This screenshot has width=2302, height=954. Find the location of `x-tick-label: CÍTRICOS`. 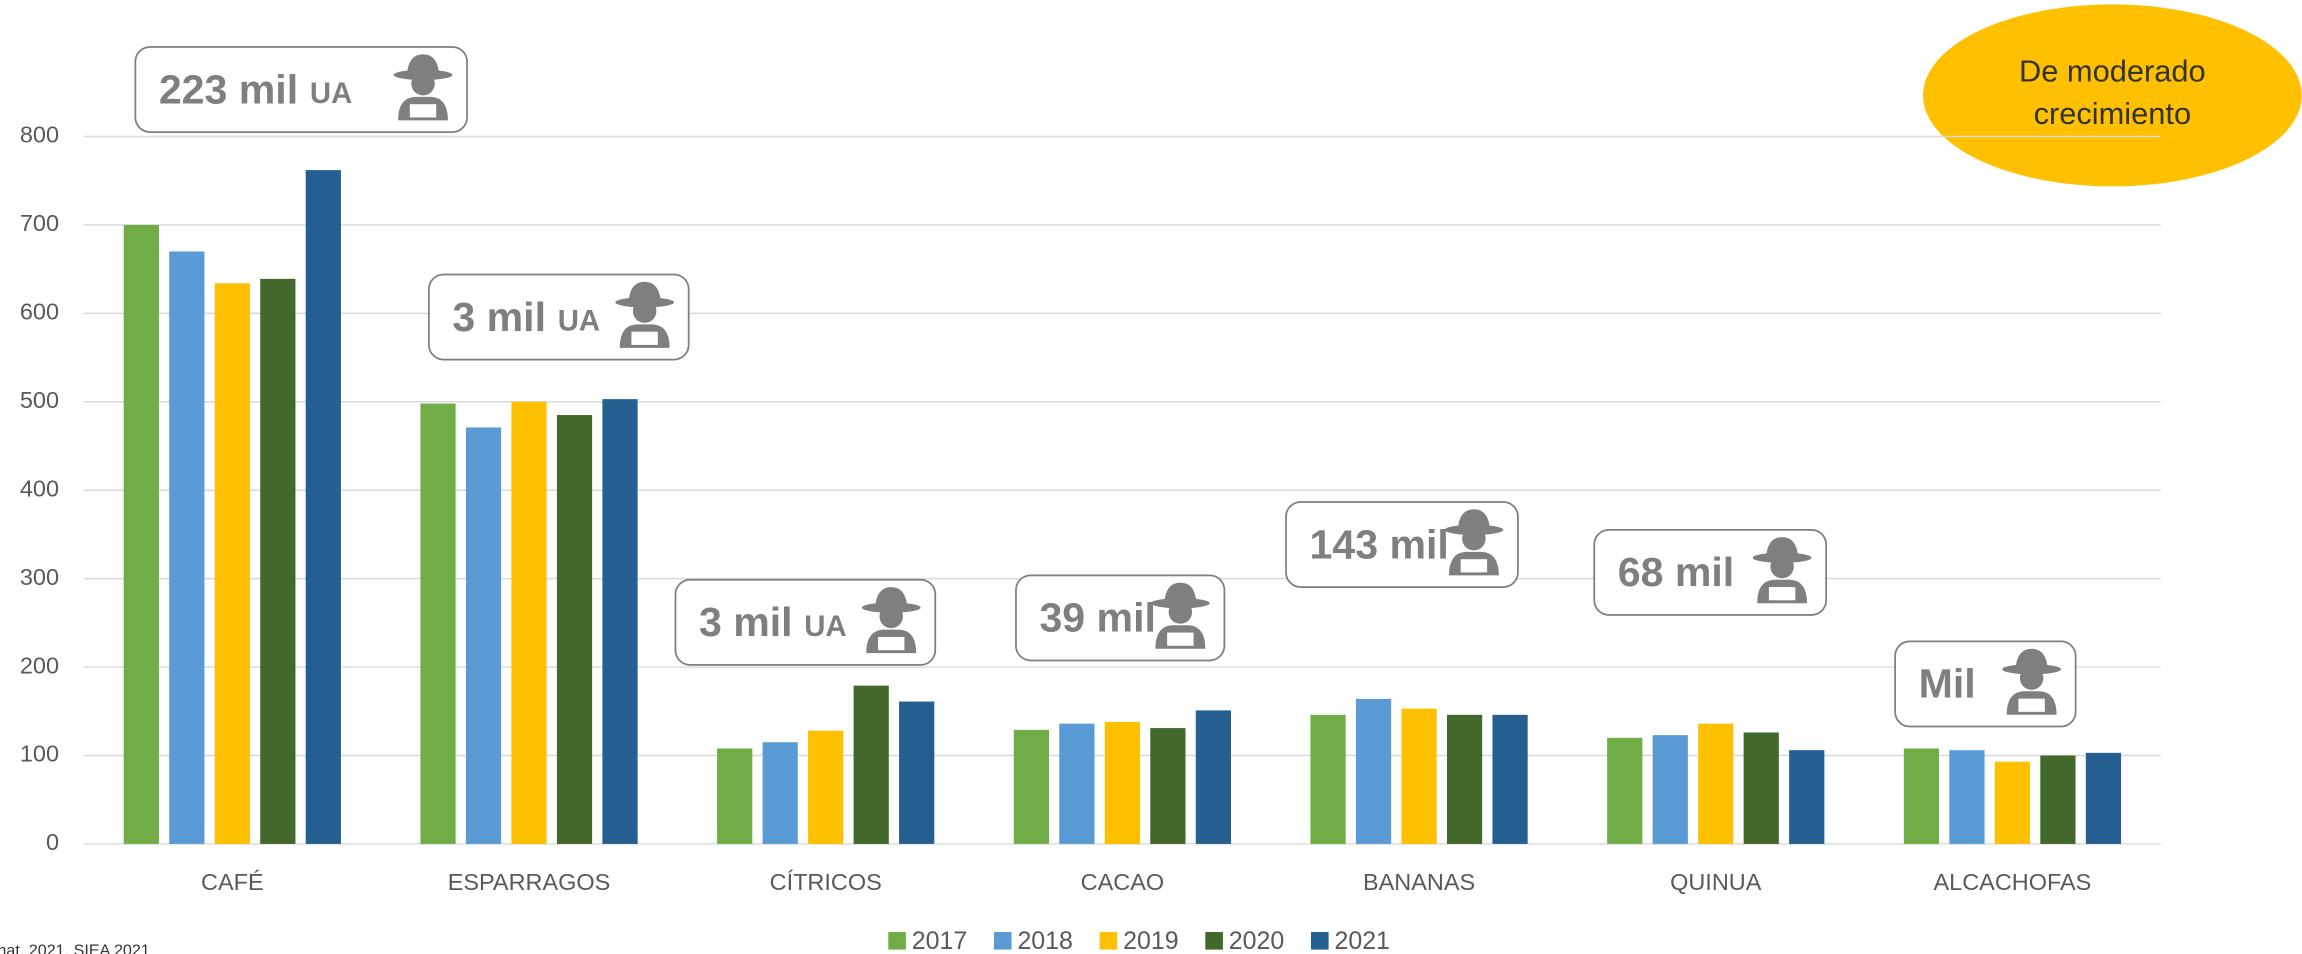

x-tick-label: CÍTRICOS is located at coordinates (826, 882).